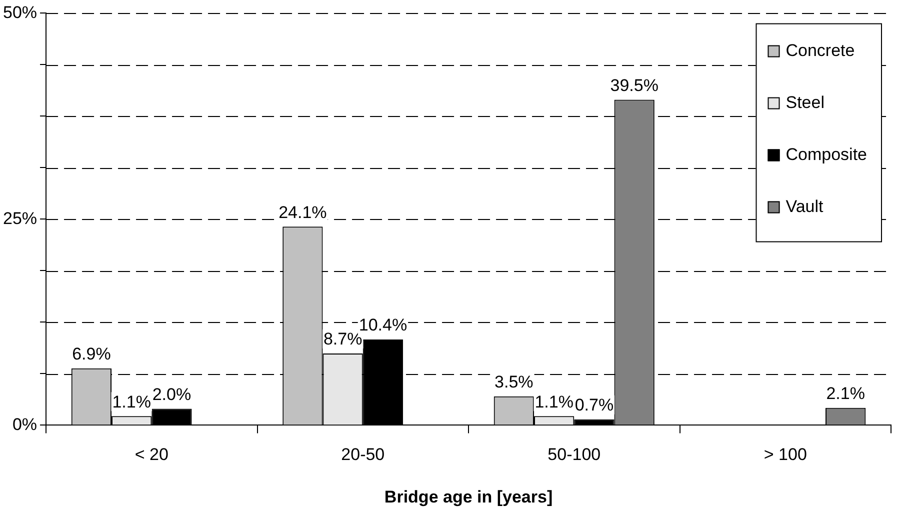  Describe the element at coordinates (342, 339) in the screenshot. I see `data-label: 8.7%` at that location.